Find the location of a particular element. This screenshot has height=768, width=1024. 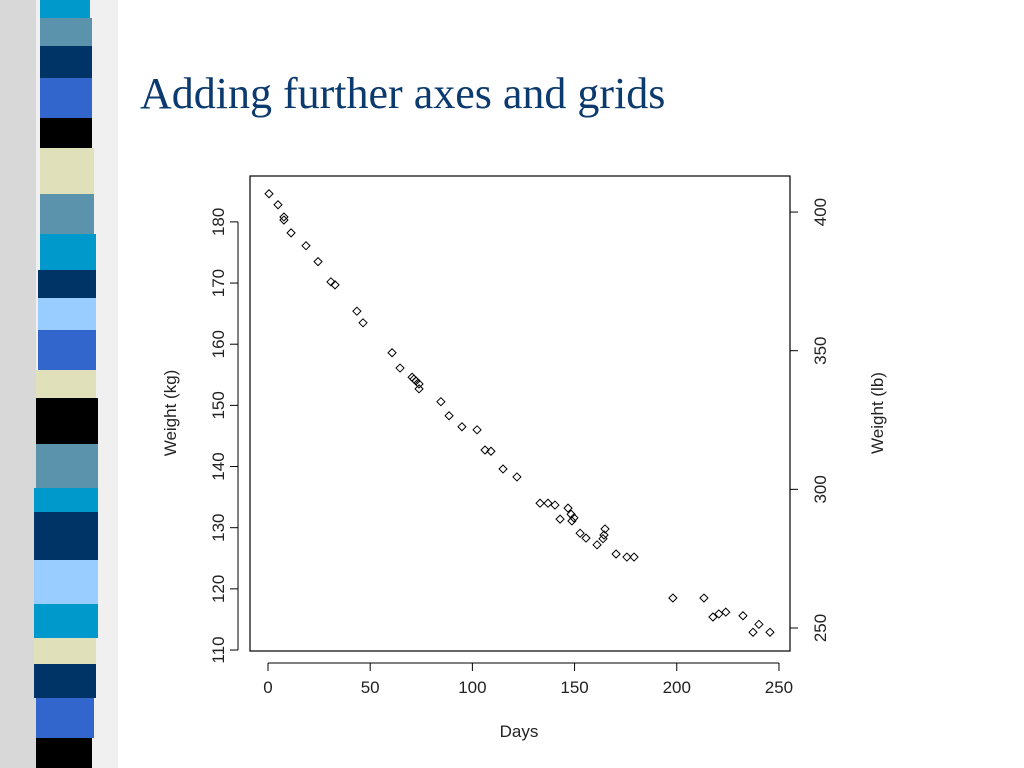

y-axis-label: Weight (kg) is located at coordinates (170, 413).